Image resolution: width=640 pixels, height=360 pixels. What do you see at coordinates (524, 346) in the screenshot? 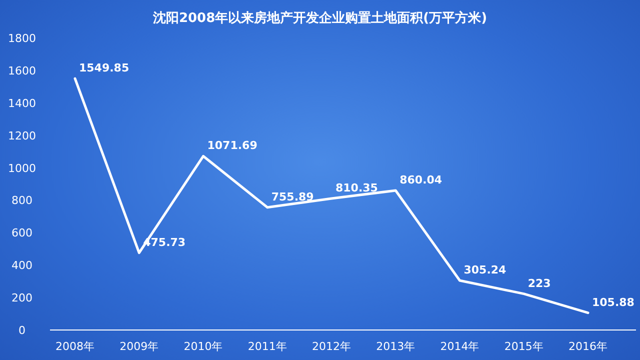
I see `x-tick-label: 2015年` at bounding box center [524, 346].